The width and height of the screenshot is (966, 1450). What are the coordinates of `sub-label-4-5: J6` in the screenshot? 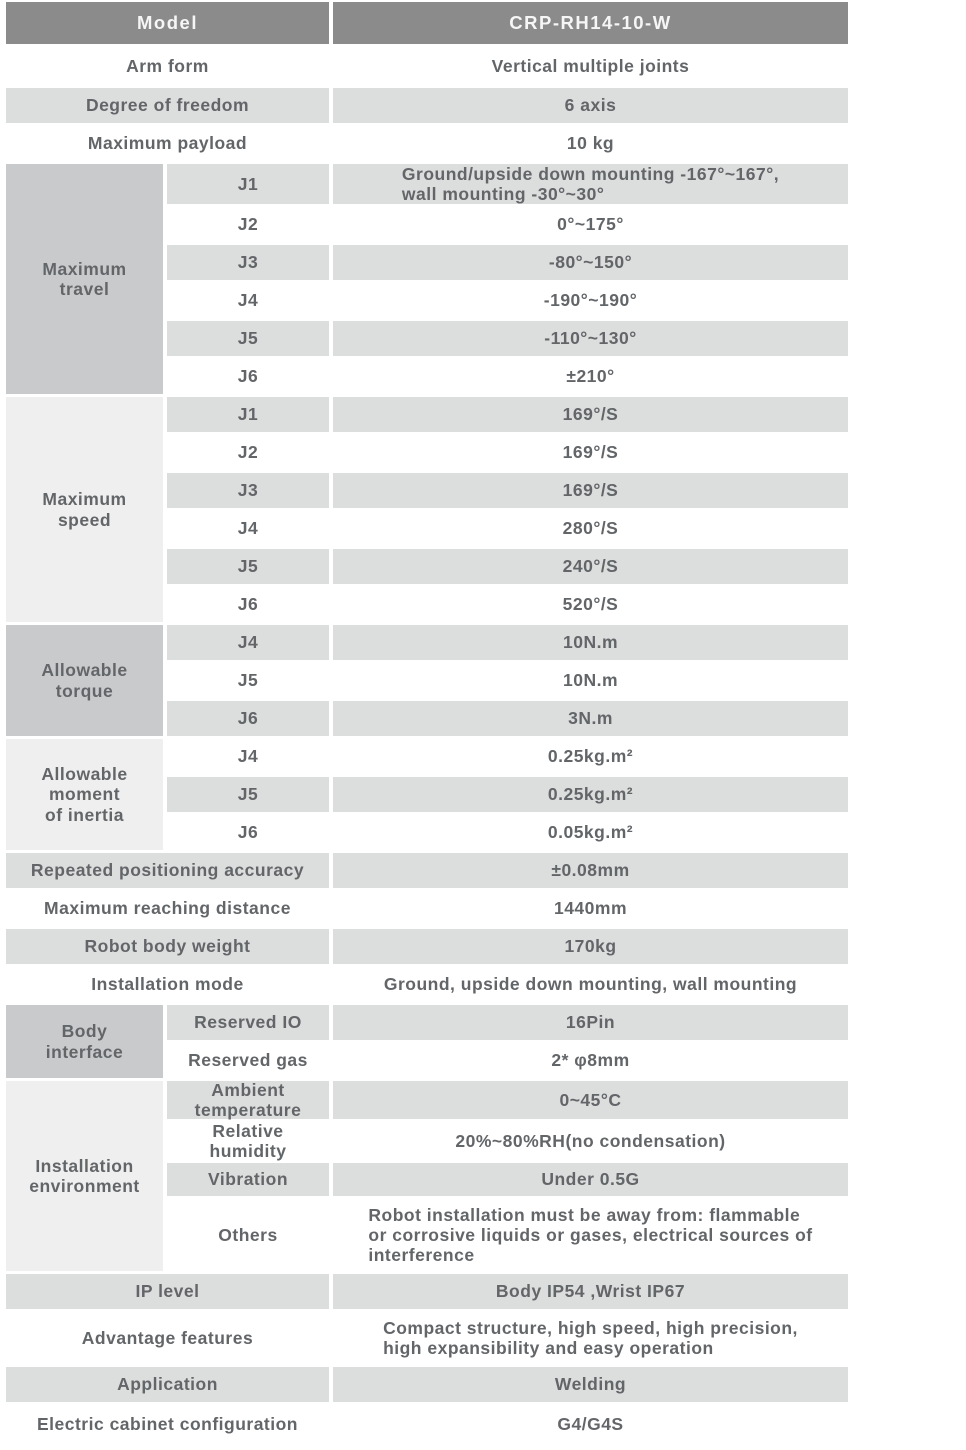 It's located at (248, 604).